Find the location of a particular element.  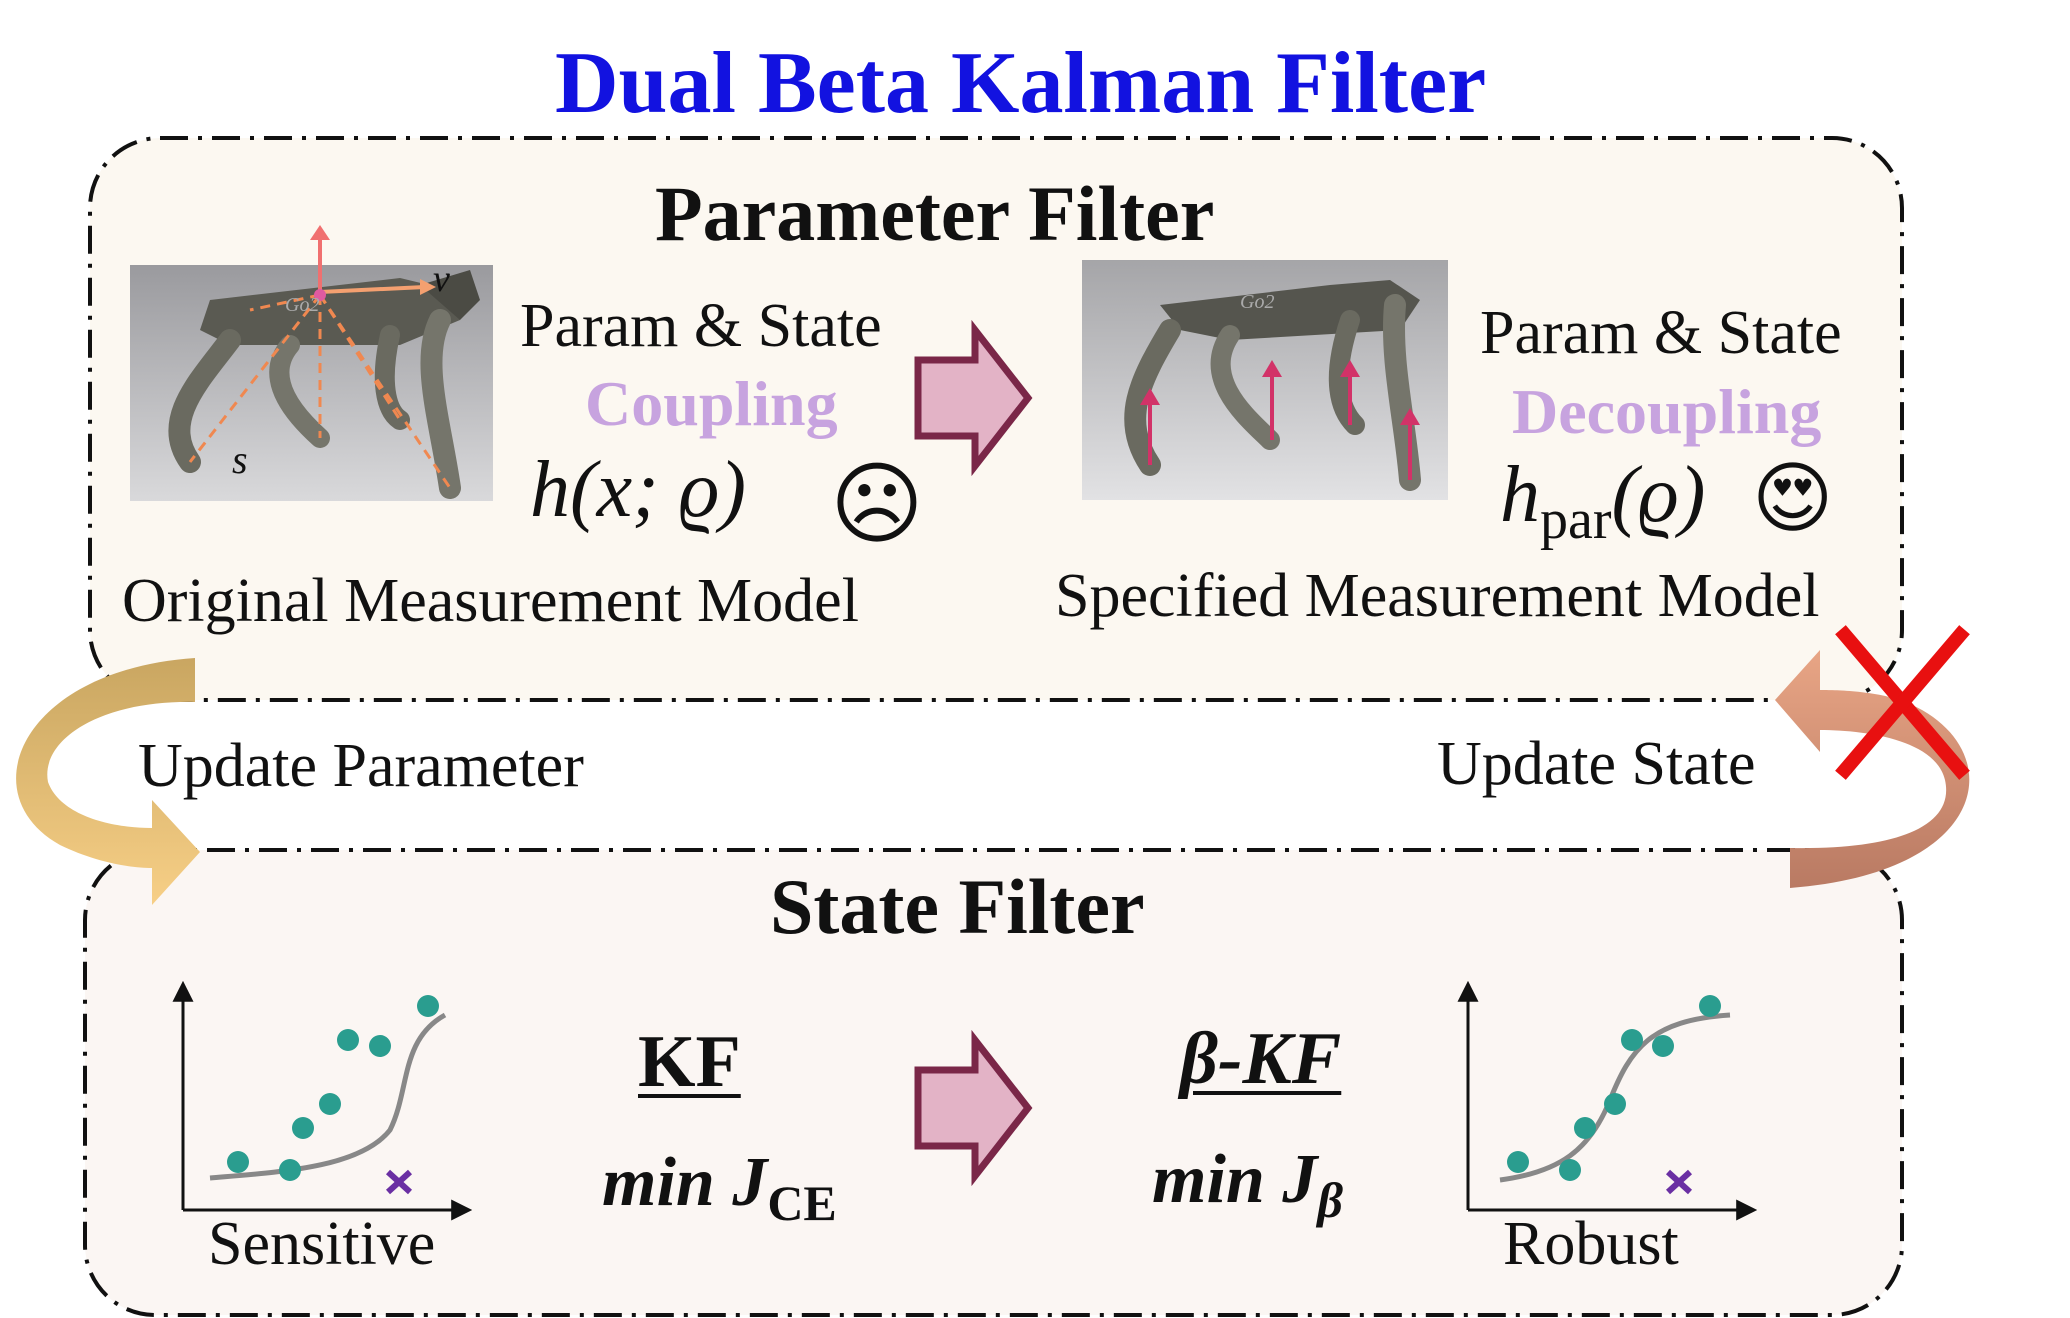

update-state-label: Update State is located at coordinates (1596, 764).